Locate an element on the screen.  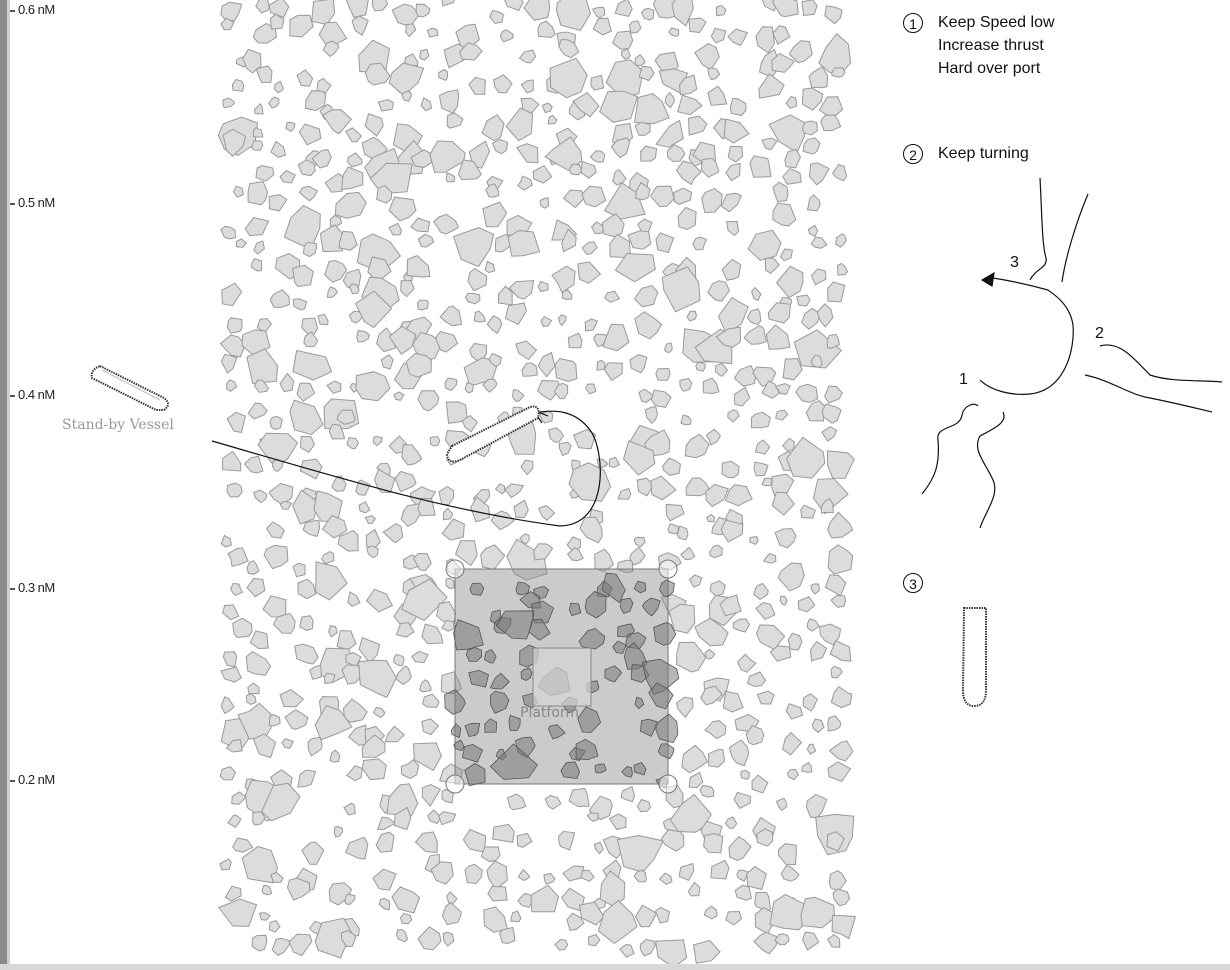
turning-sketch is located at coordinates (1072, 353).